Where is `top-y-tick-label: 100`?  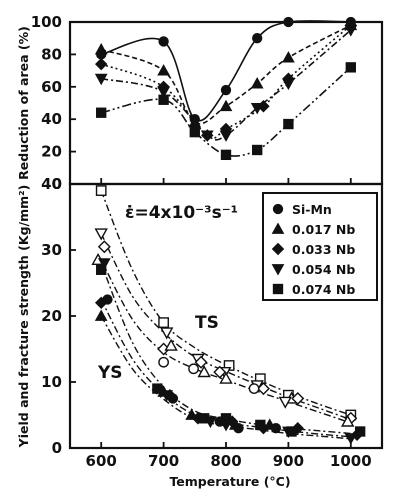 top-y-tick-label: 100 is located at coordinates (46, 22).